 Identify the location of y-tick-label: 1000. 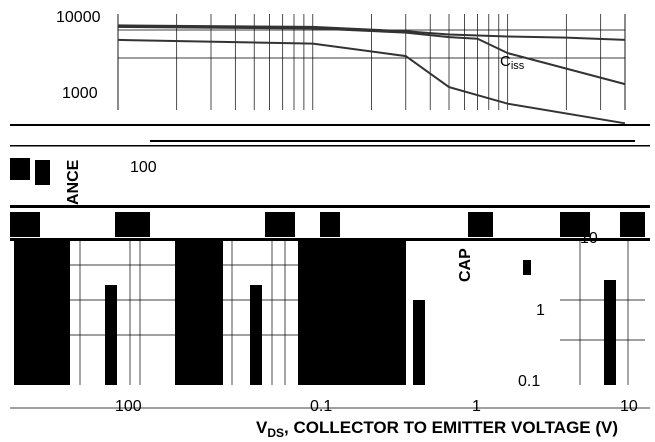
(80, 93).